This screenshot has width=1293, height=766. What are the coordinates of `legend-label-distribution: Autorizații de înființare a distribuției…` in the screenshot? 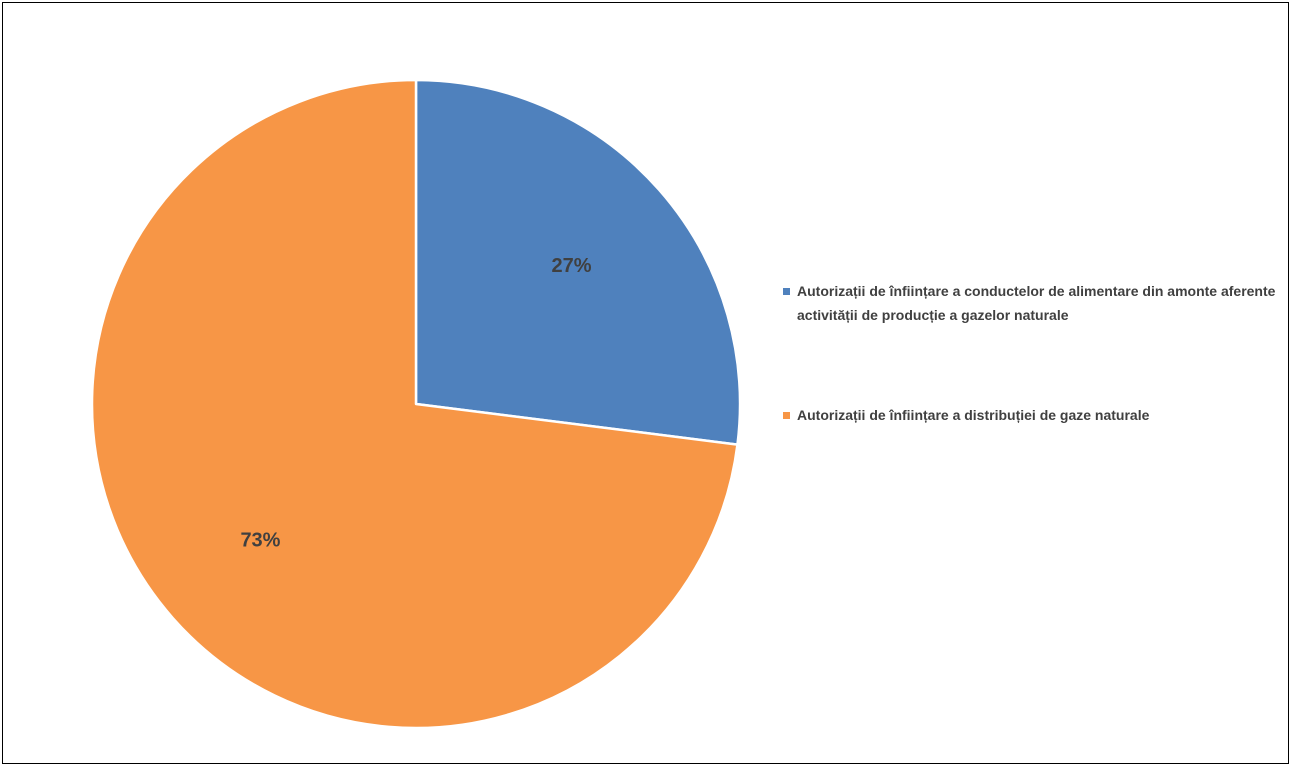 It's located at (973, 415).